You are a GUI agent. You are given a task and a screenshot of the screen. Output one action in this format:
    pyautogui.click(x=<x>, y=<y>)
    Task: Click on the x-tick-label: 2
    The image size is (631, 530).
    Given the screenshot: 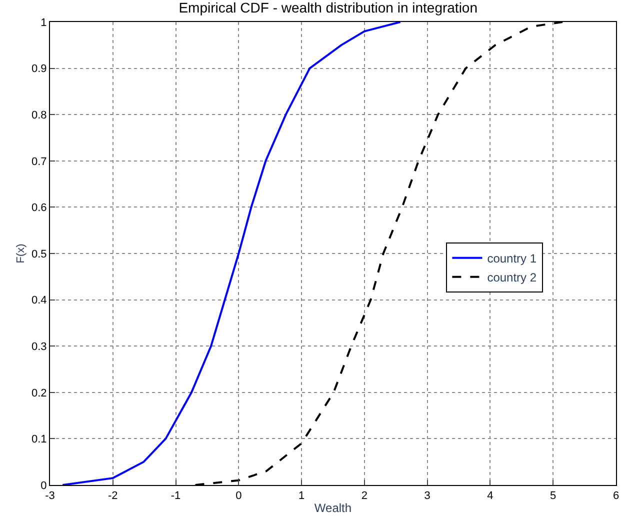 What is the action you would take?
    pyautogui.click(x=364, y=496)
    